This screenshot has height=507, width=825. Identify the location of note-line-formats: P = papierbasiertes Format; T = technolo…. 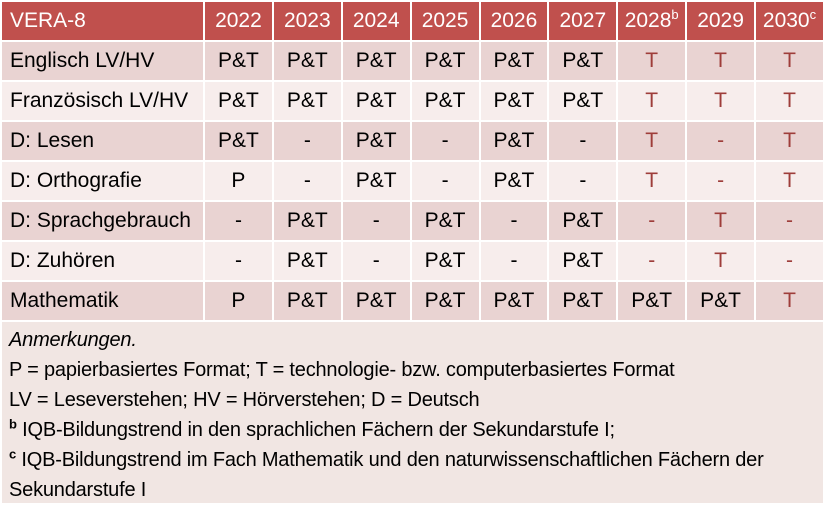
(342, 370).